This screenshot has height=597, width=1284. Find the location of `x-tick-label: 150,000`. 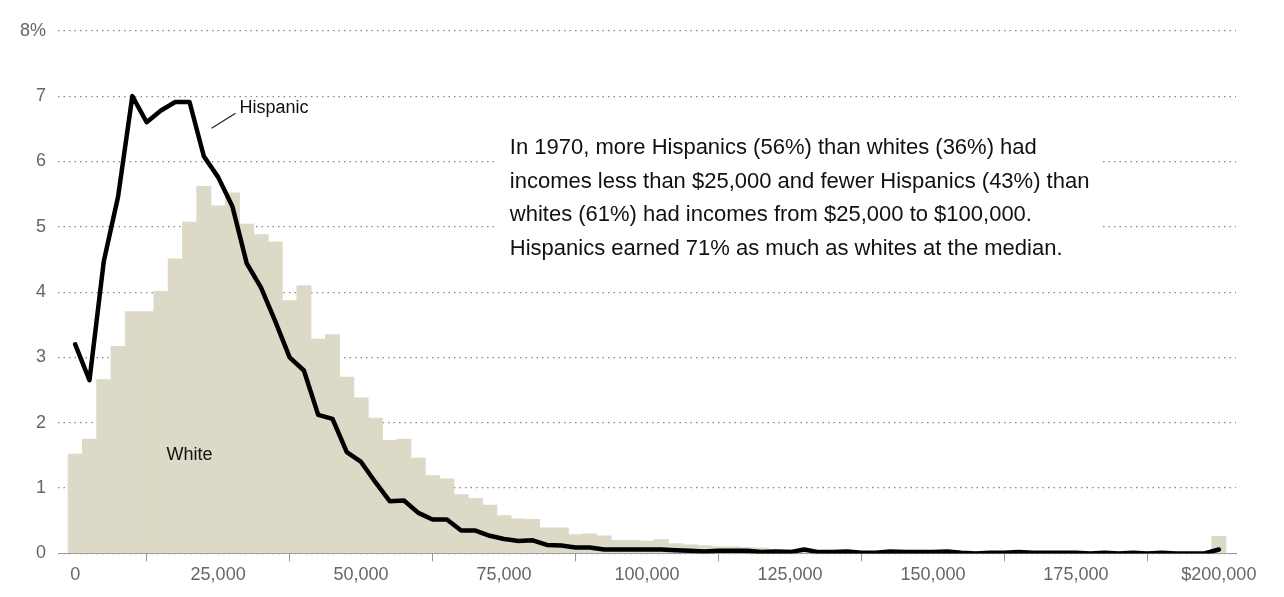

x-tick-label: 150,000 is located at coordinates (933, 574).